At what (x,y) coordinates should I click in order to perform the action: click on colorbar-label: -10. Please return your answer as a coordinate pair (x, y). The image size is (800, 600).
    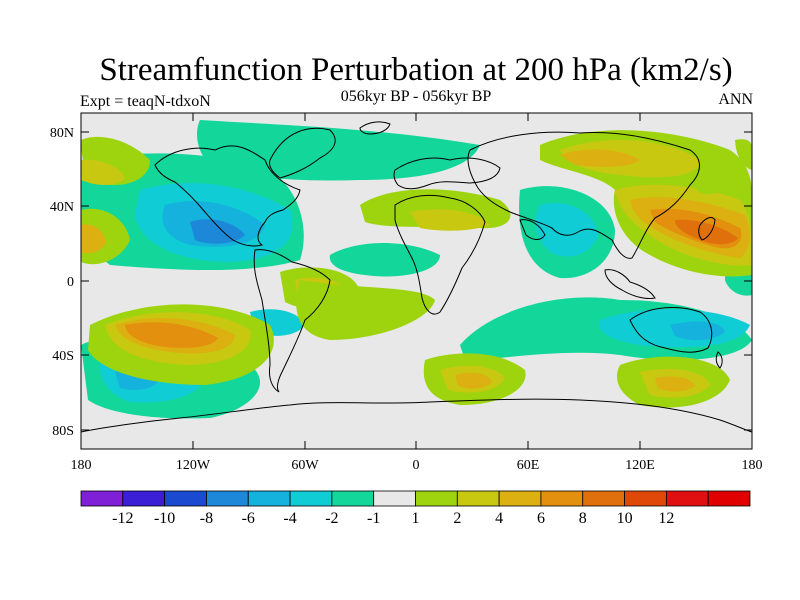
    Looking at the image, I should click on (164, 518).